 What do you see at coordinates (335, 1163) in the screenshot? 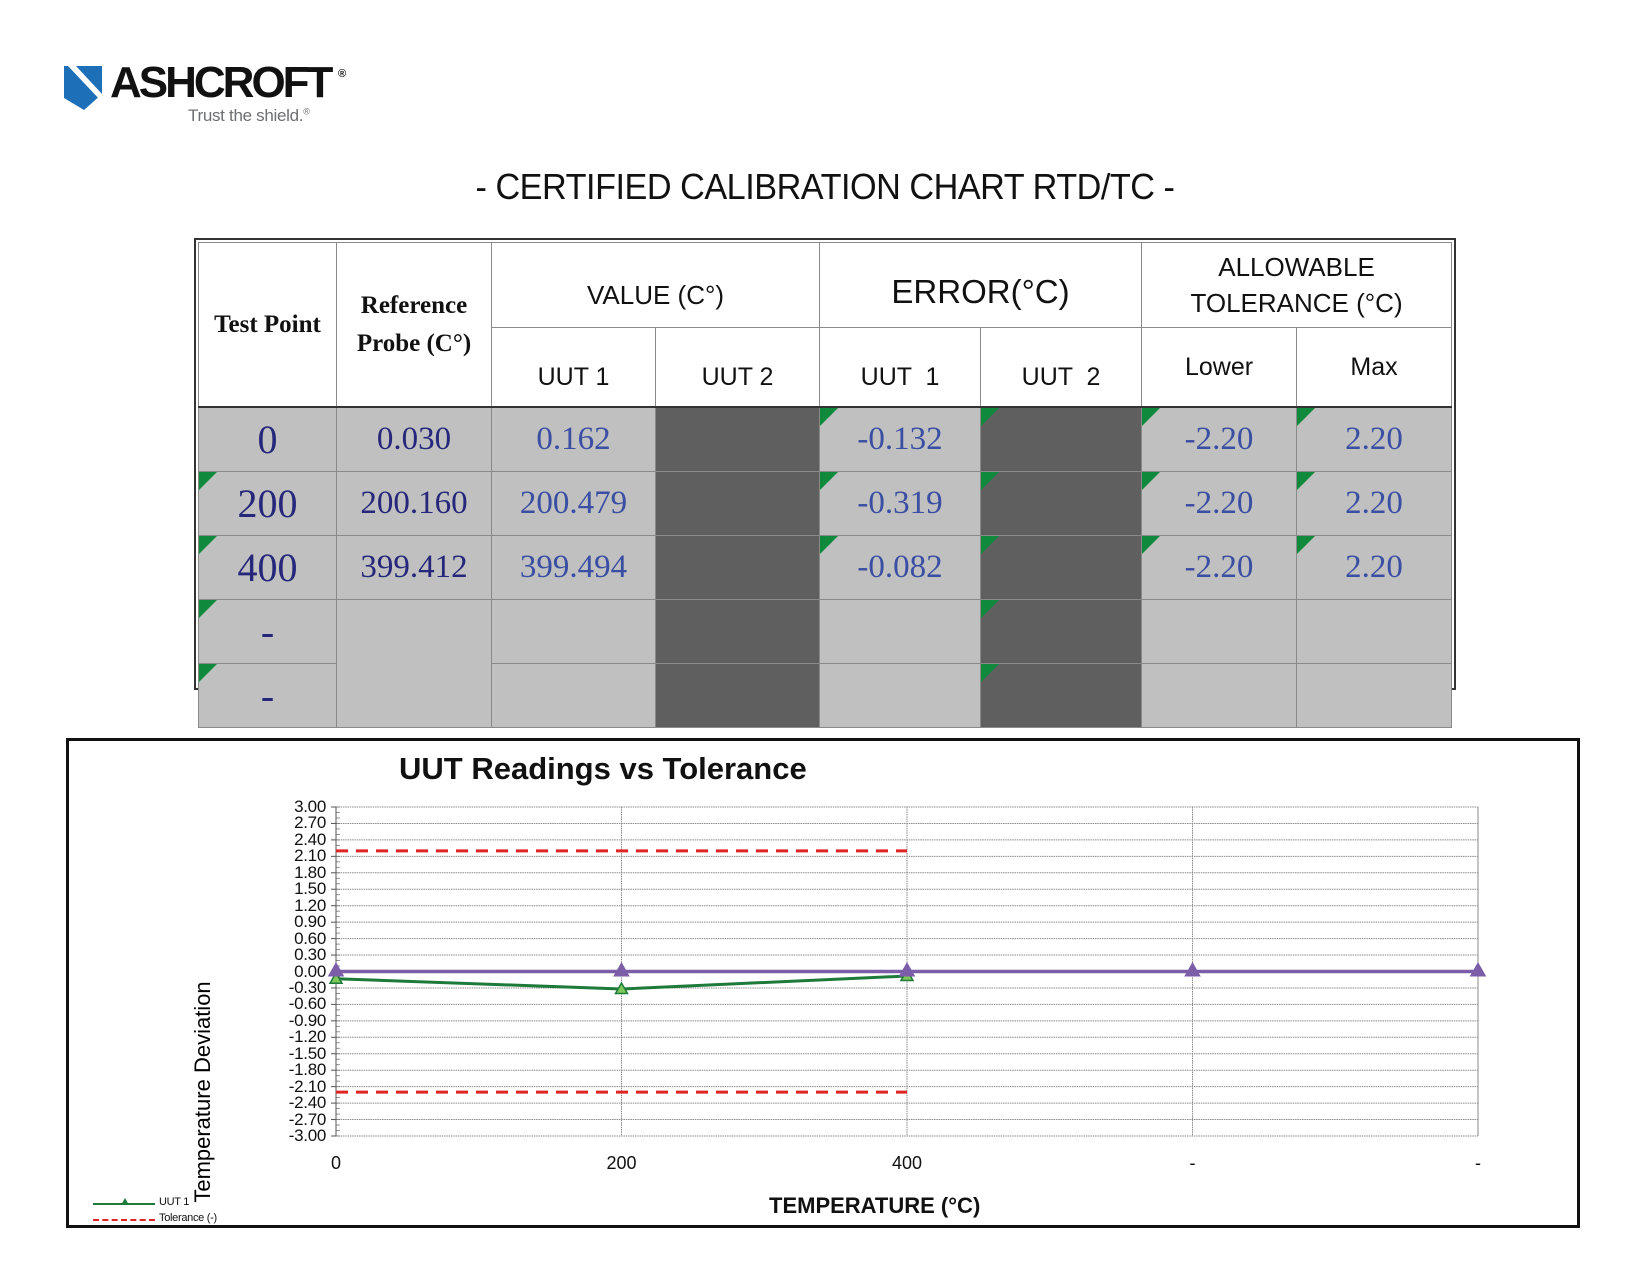
I see `x-tick-label: 0` at bounding box center [335, 1163].